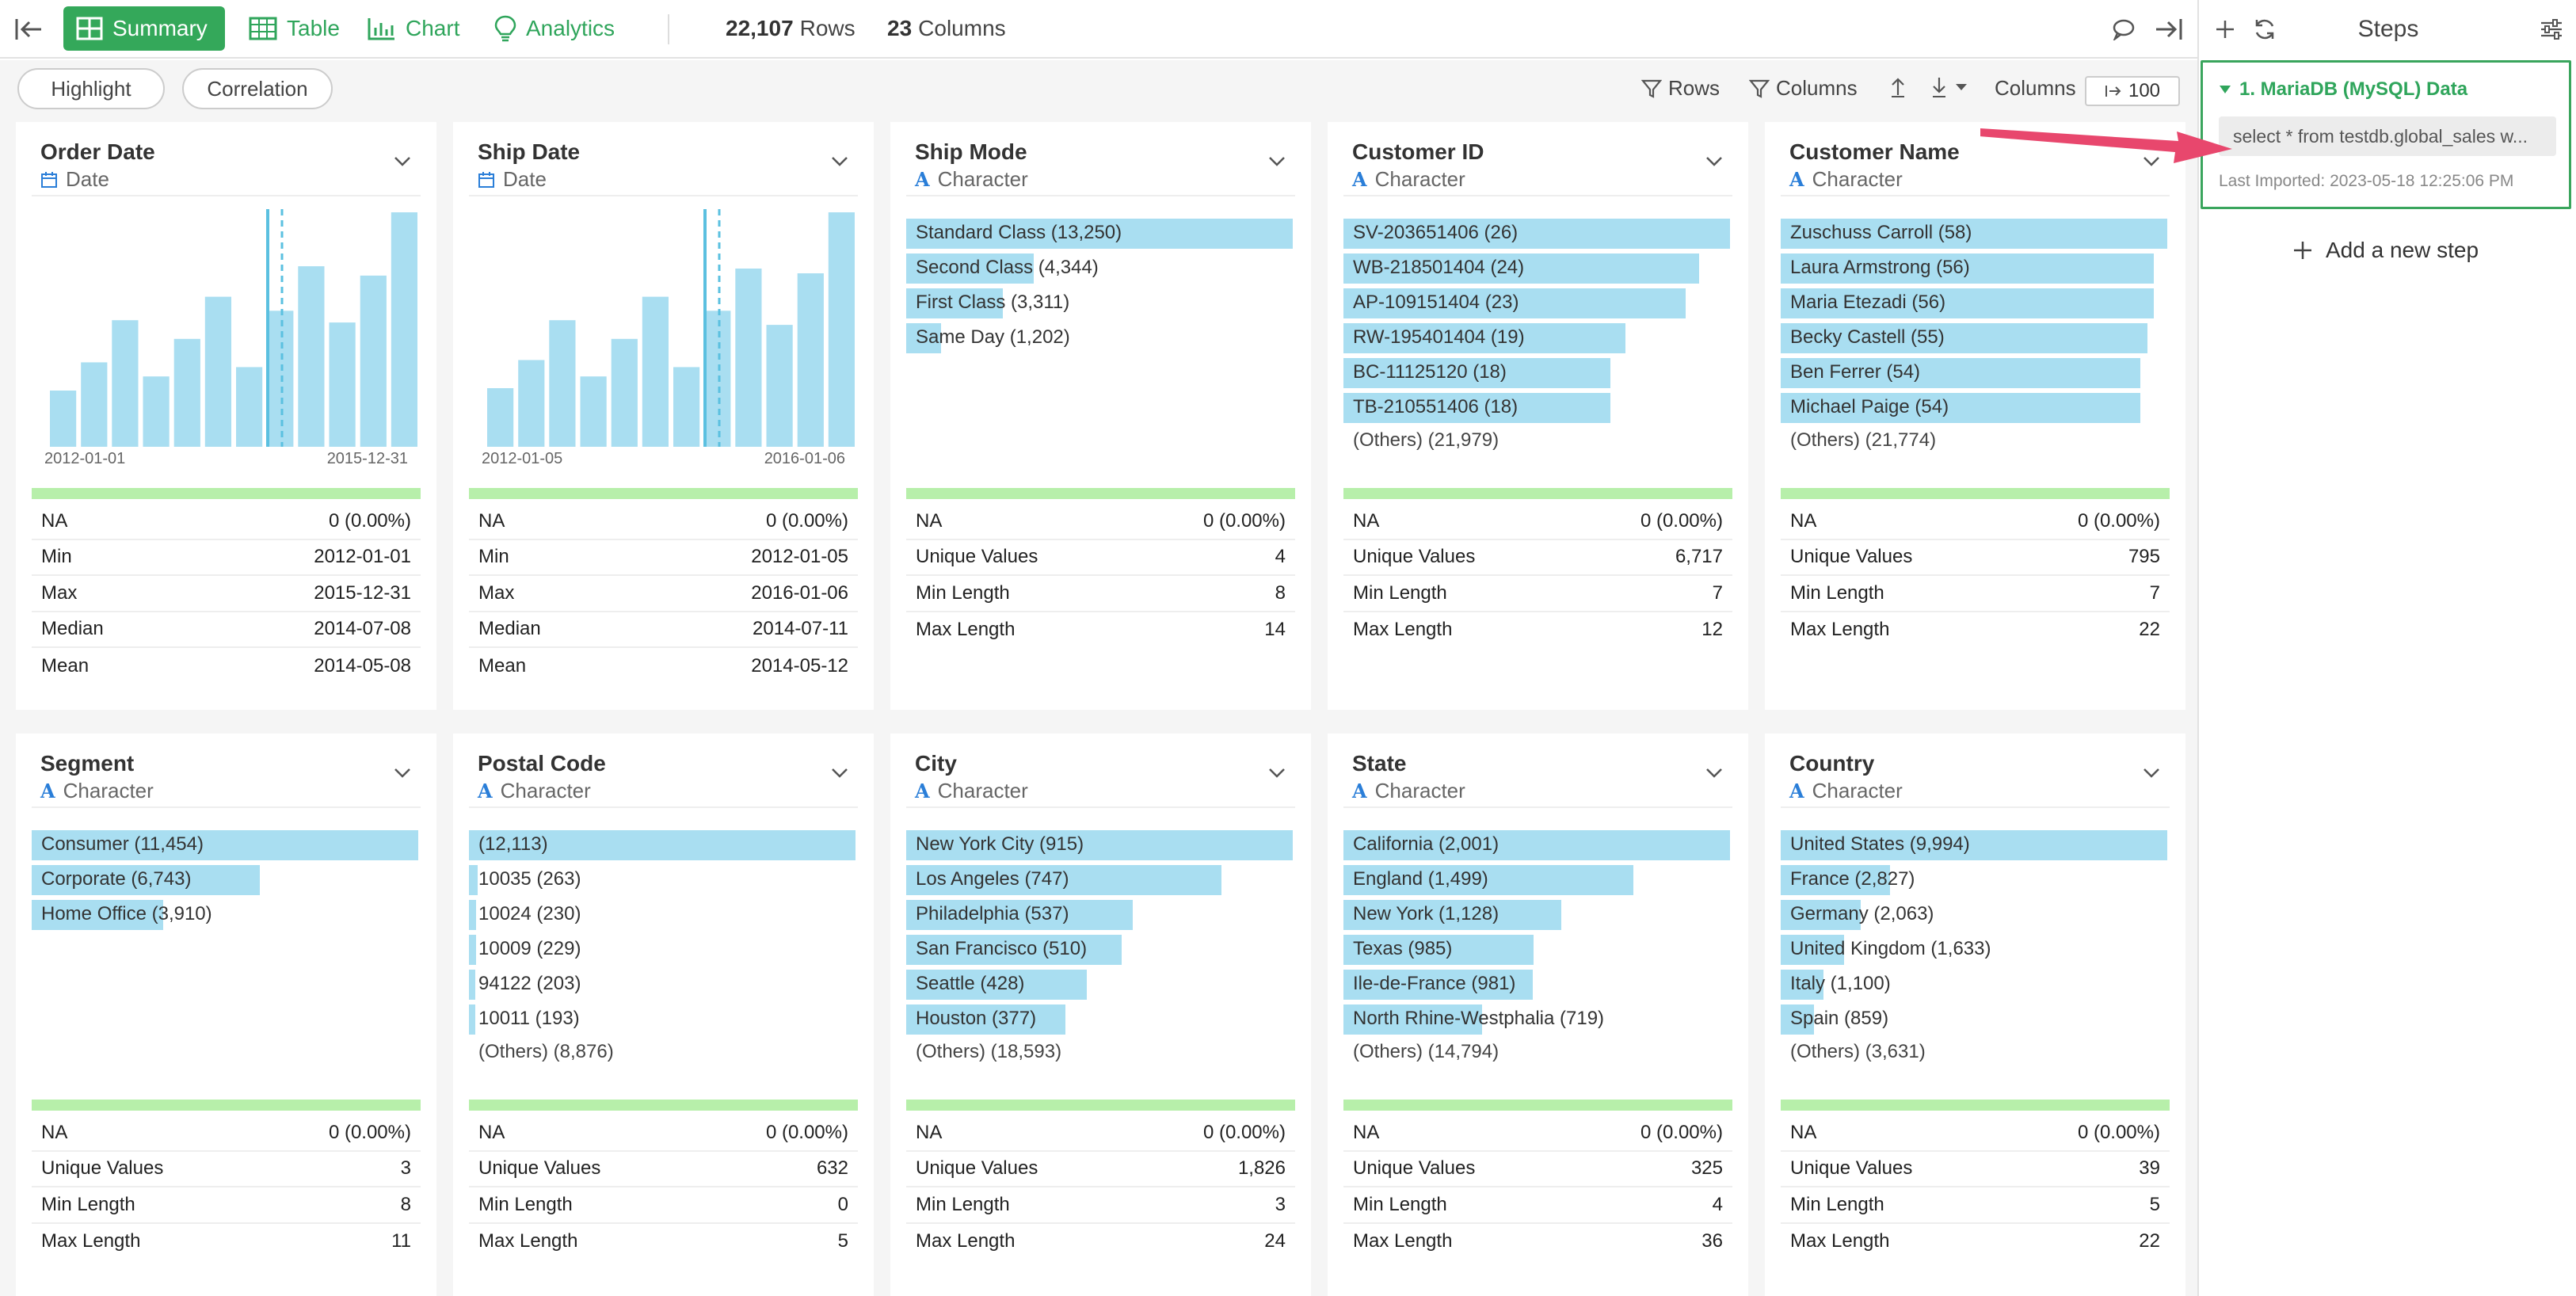 The image size is (2576, 1296). What do you see at coordinates (1803, 88) in the screenshot?
I see `columns-filter-button: Columns` at bounding box center [1803, 88].